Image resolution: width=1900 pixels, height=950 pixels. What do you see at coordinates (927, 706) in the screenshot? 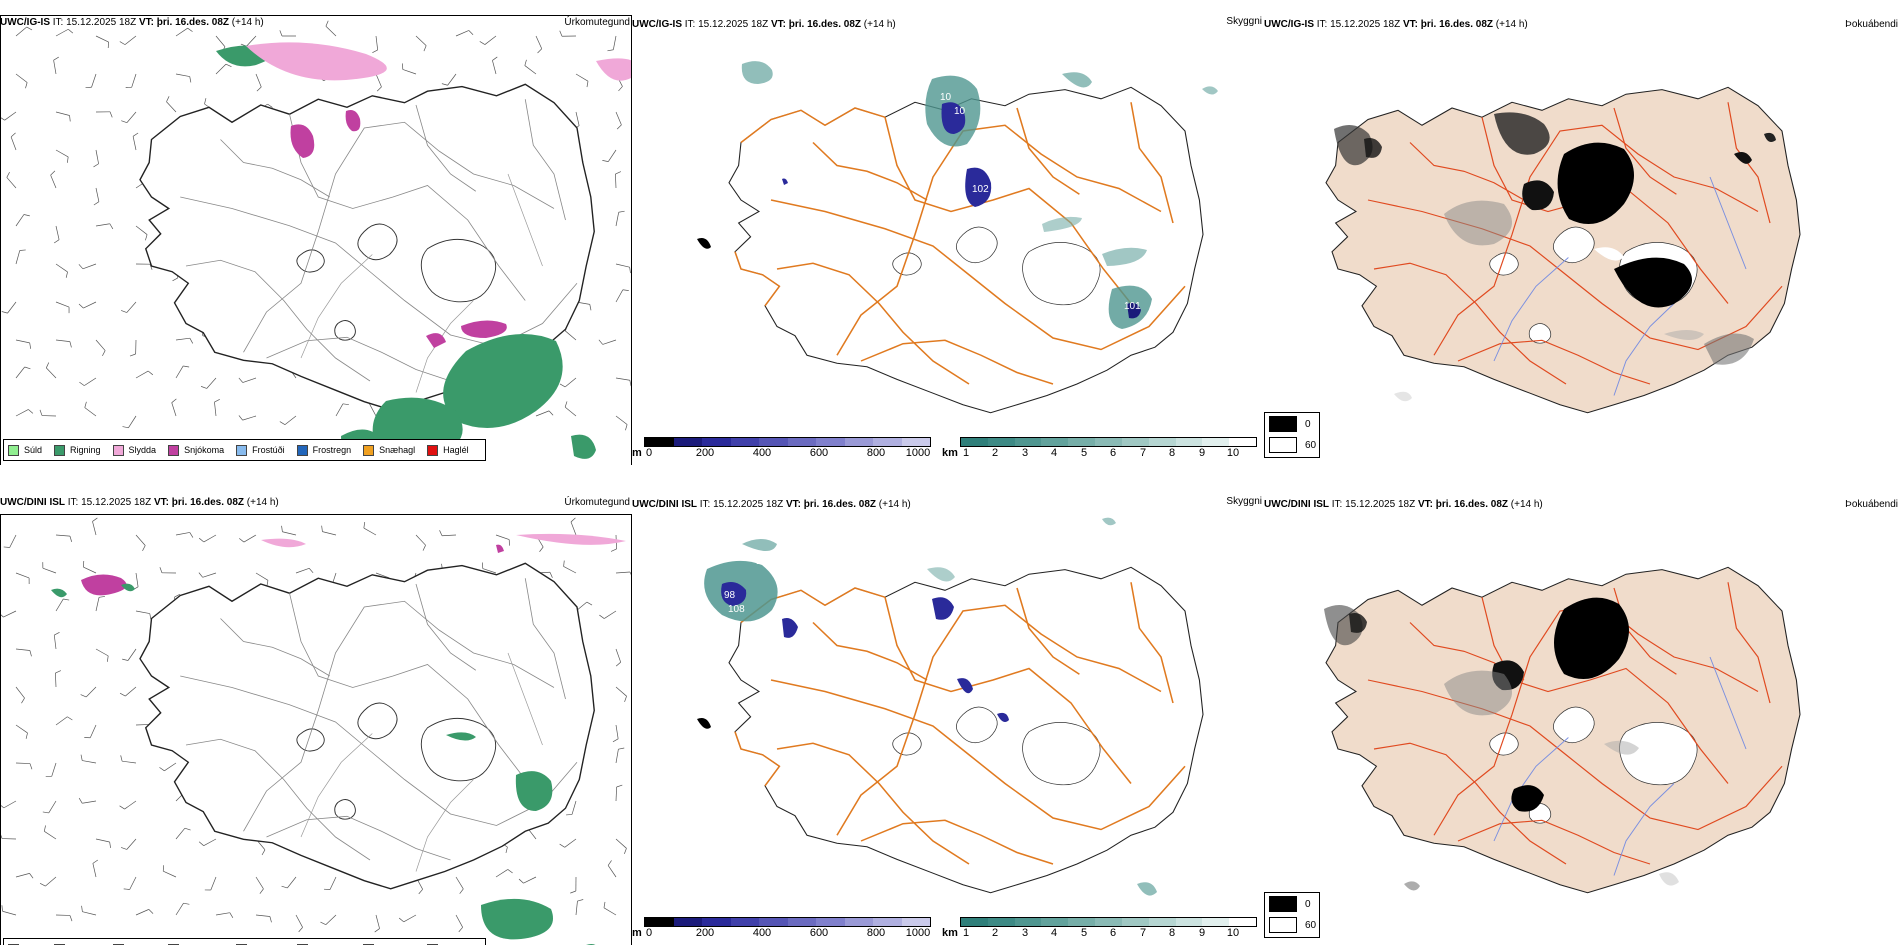
I see `visibility-areas` at bounding box center [927, 706].